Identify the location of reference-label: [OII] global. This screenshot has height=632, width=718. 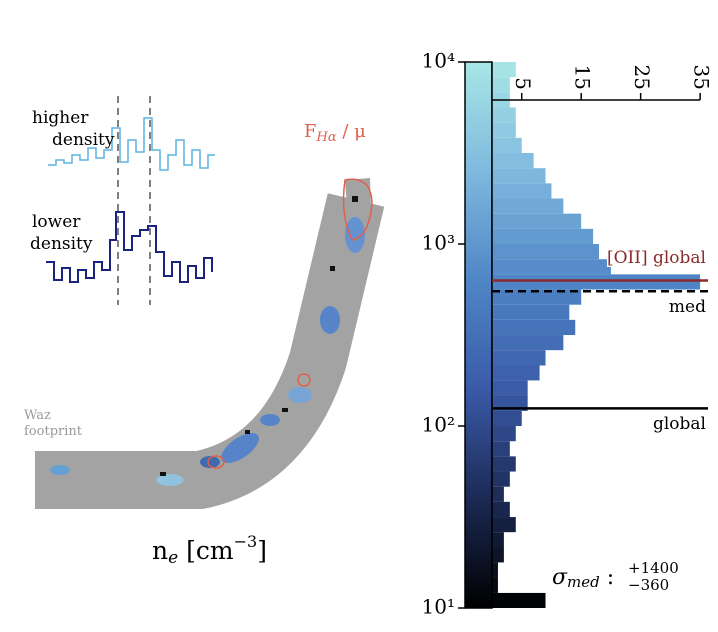
(656, 258).